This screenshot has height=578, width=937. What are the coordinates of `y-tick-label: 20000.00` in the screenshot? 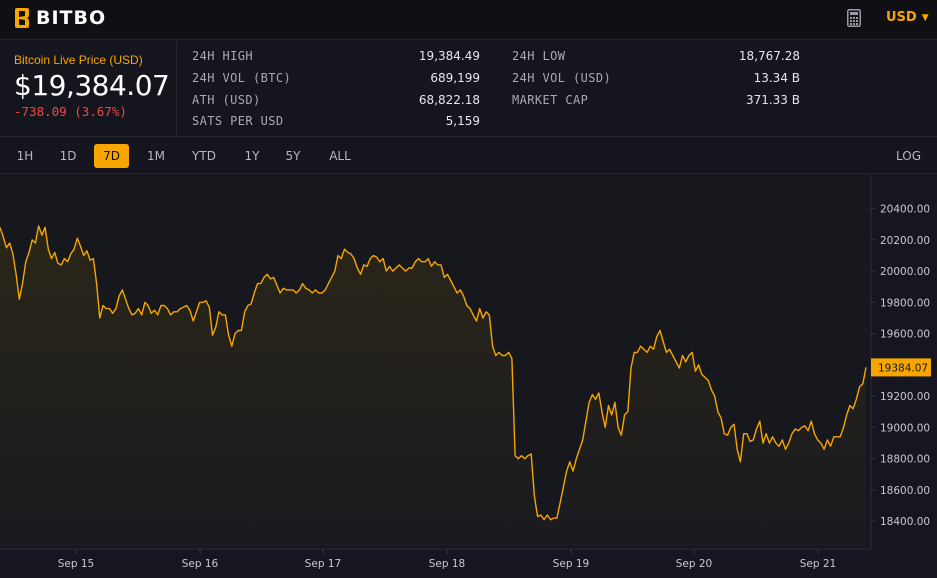 It's located at (905, 272).